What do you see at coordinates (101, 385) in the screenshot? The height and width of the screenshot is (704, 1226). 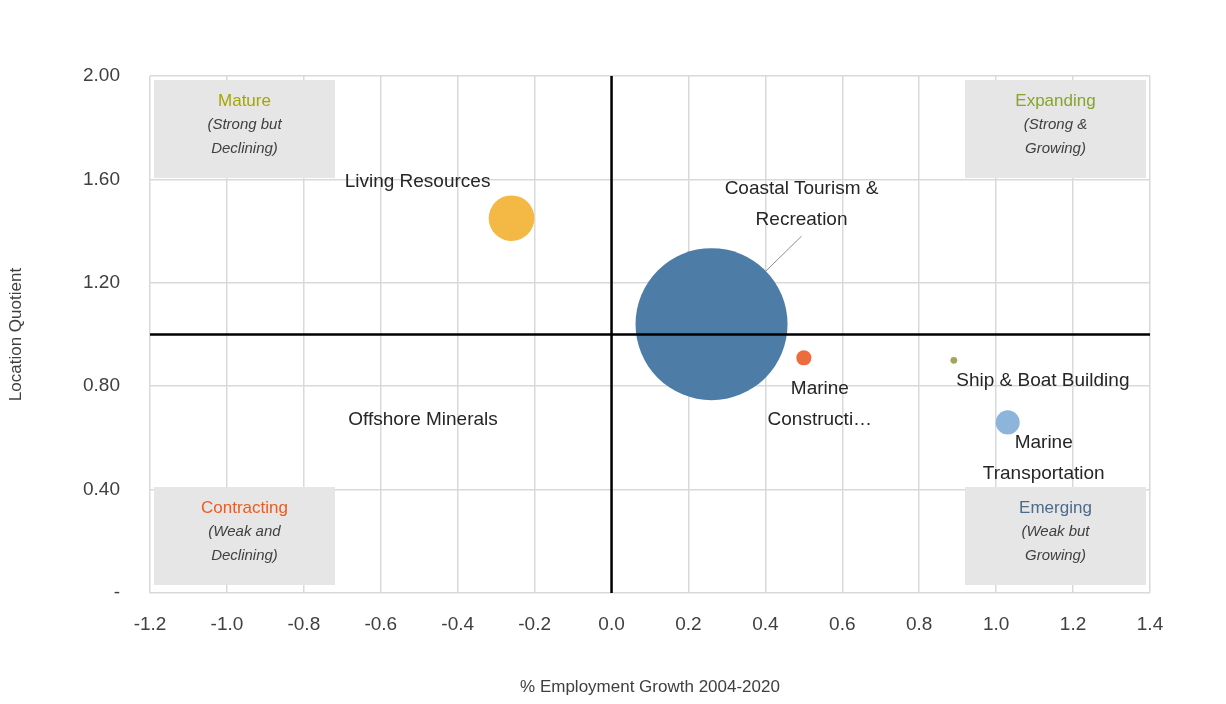 I see `y-tick-label: 0.80` at bounding box center [101, 385].